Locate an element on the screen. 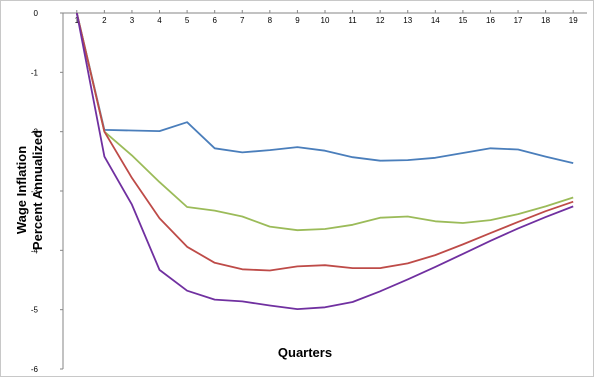 The width and height of the screenshot is (594, 377). x-tick-label: 17 is located at coordinates (518, 20).